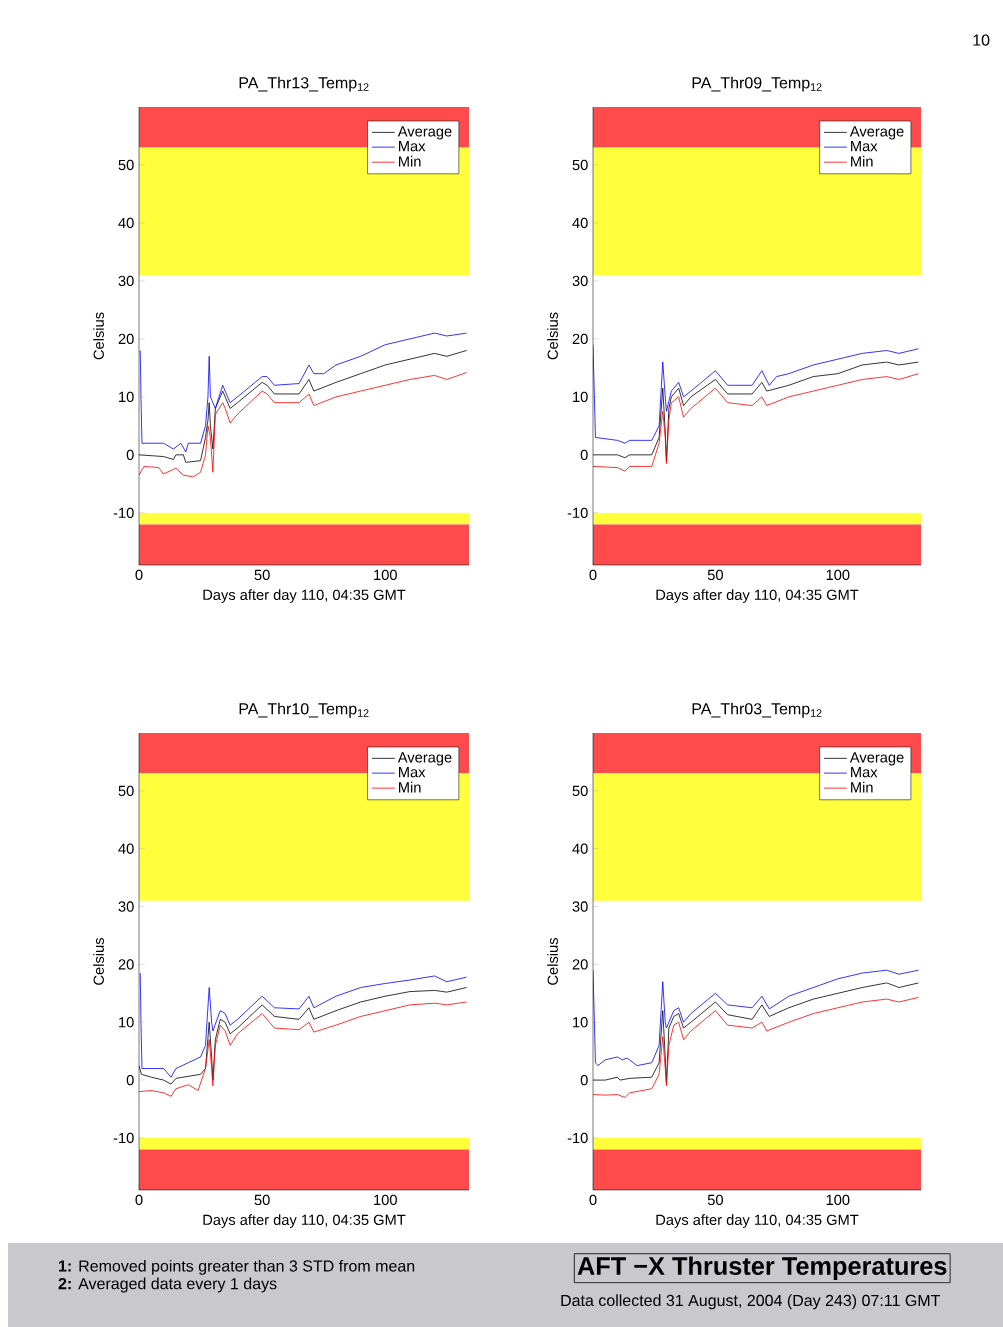 This screenshot has width=1003, height=1327. What do you see at coordinates (304, 710) in the screenshot?
I see `chart-title: PA_Thr10_Temp$_{12}$` at bounding box center [304, 710].